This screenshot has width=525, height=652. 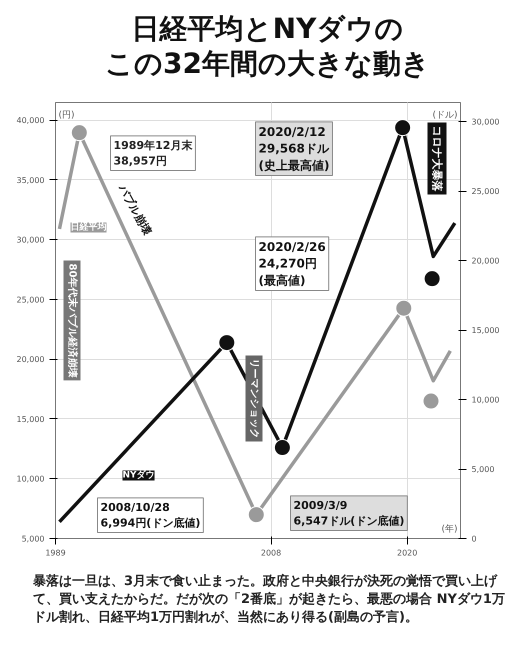 I want to click on y2-tick-label: 5,000, so click(x=483, y=469).